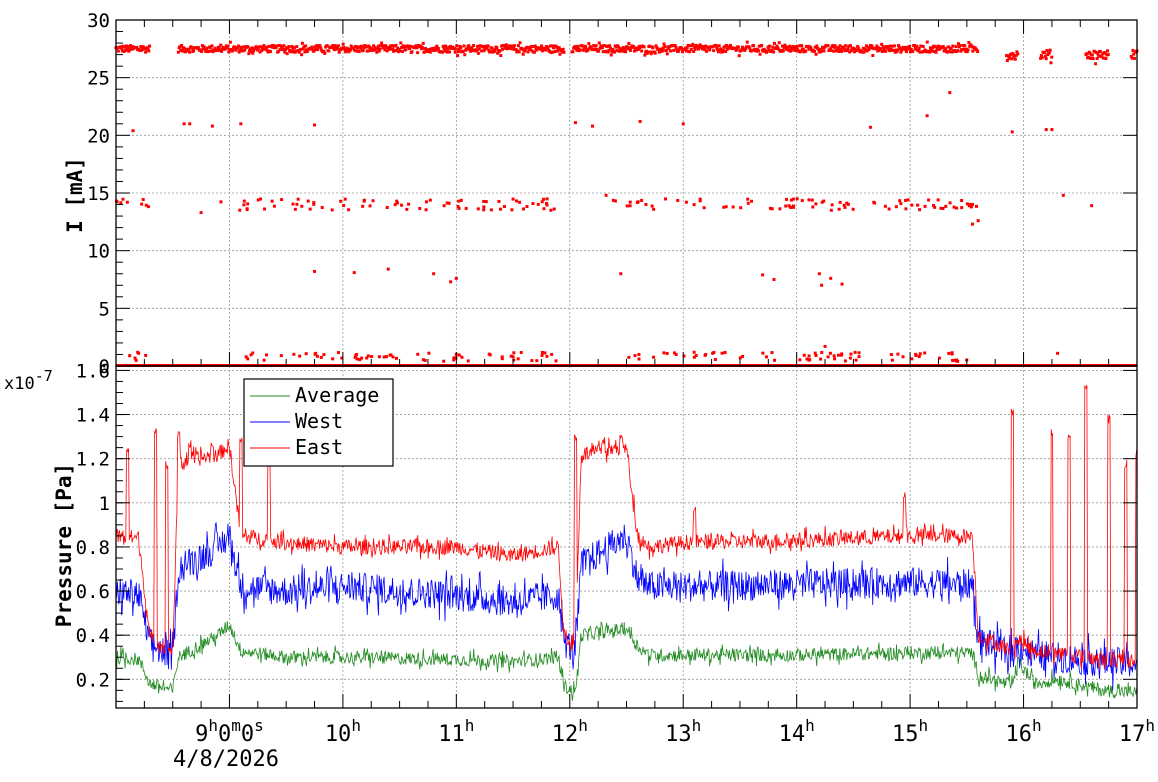  I want to click on time-axis-labels: 9h0m0s 10h 11h 12h 13h 14h 15h 16h 17h, so click(675, 731).